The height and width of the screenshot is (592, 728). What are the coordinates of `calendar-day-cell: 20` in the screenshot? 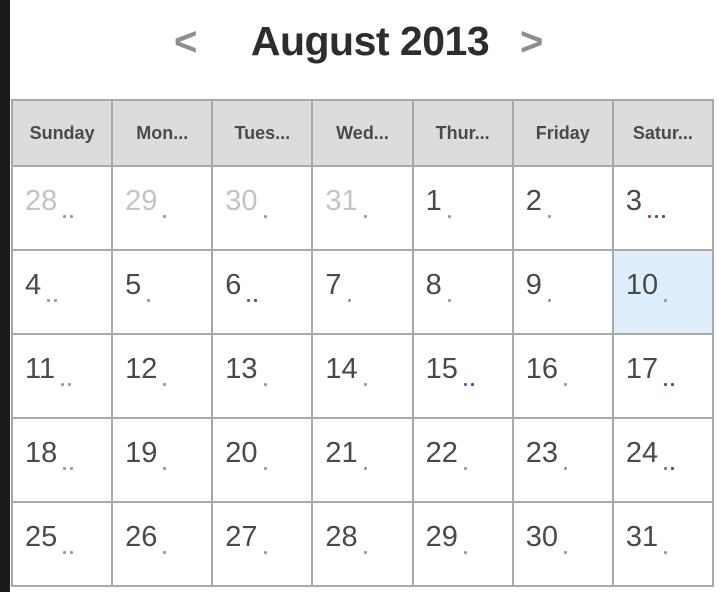 It's located at (262, 460).